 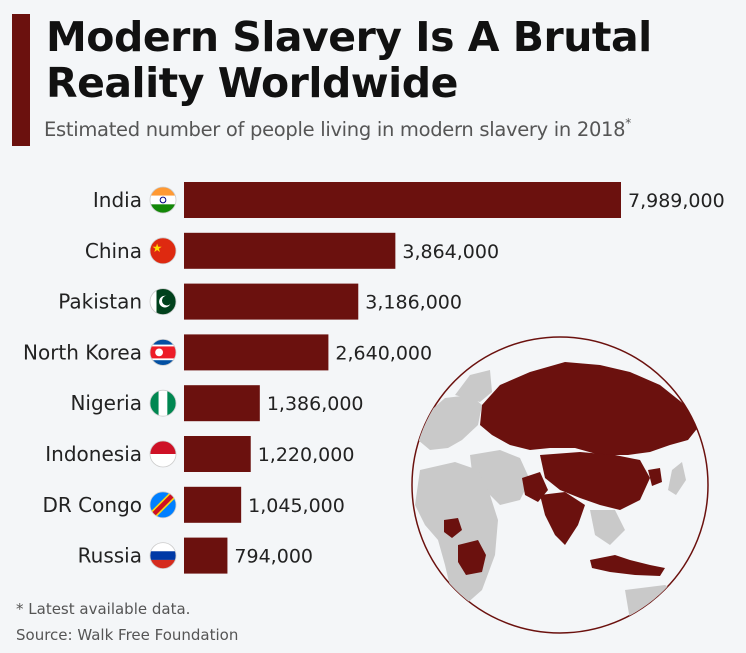 What do you see at coordinates (113, 251) in the screenshot?
I see `category-label: China` at bounding box center [113, 251].